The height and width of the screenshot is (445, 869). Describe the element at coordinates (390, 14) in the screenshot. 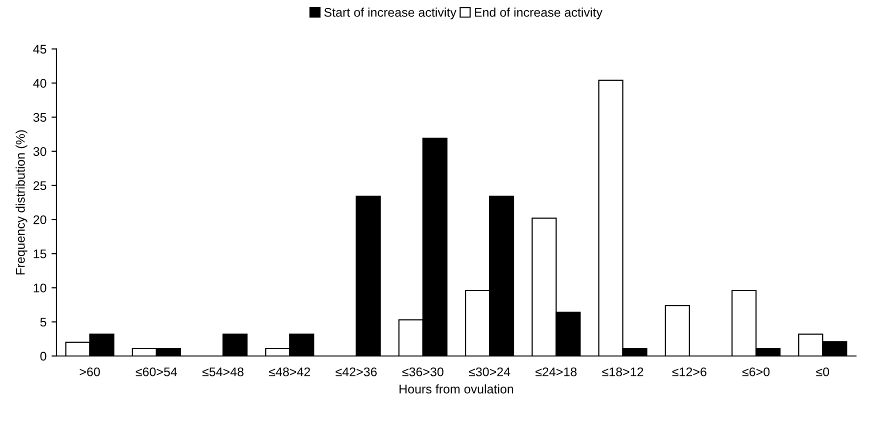

I see `legend-label: Start of increase activity` at that location.